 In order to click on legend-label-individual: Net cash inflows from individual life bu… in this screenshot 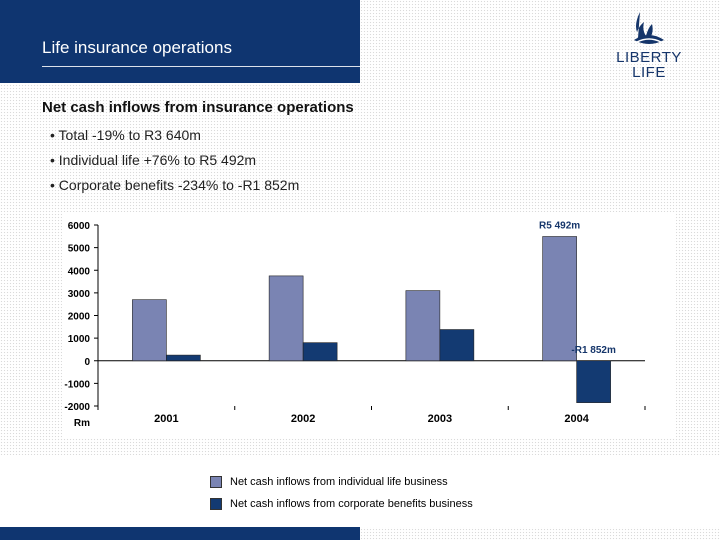, I will do `click(339, 482)`.